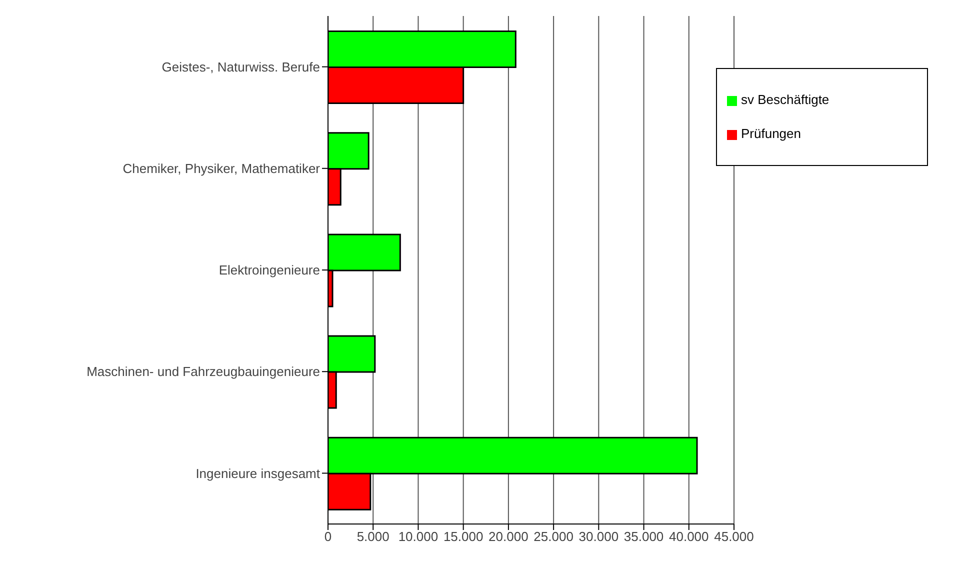  What do you see at coordinates (328, 536) in the screenshot?
I see `x-tick-label: 0` at bounding box center [328, 536].